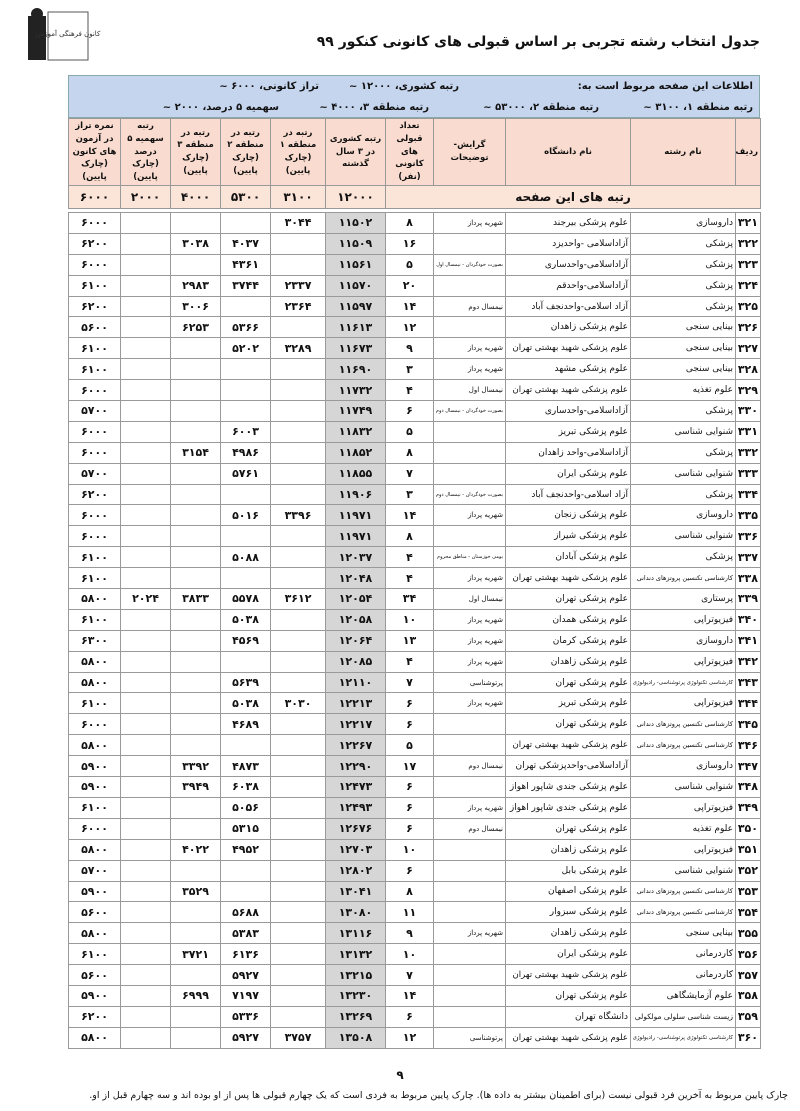 The image size is (800, 1111). Describe the element at coordinates (409, 619) in the screenshot. I see `table-cell: ۱۰` at that location.